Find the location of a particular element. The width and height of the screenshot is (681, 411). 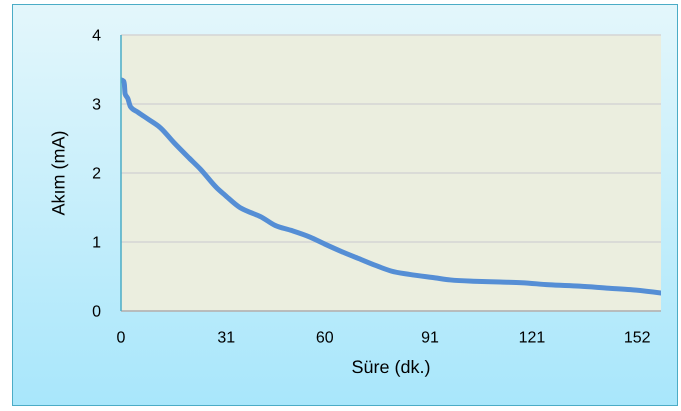

x-tick-label: 0 is located at coordinates (121, 337).